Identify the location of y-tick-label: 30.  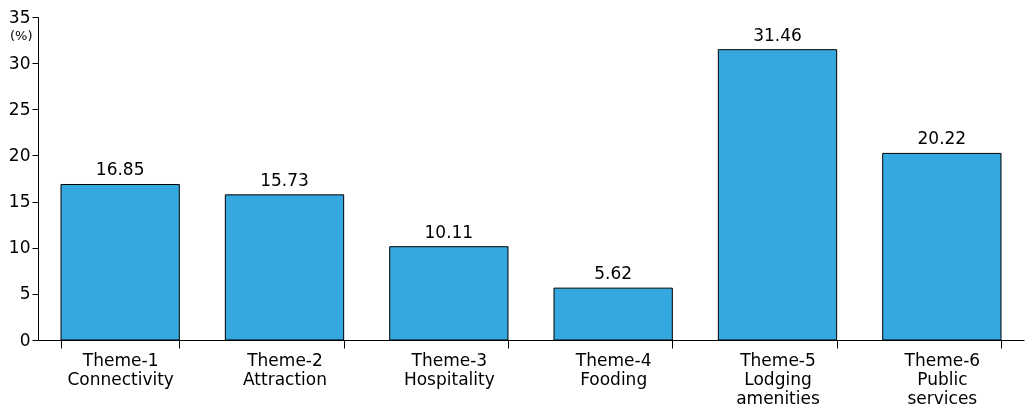
(19, 62).